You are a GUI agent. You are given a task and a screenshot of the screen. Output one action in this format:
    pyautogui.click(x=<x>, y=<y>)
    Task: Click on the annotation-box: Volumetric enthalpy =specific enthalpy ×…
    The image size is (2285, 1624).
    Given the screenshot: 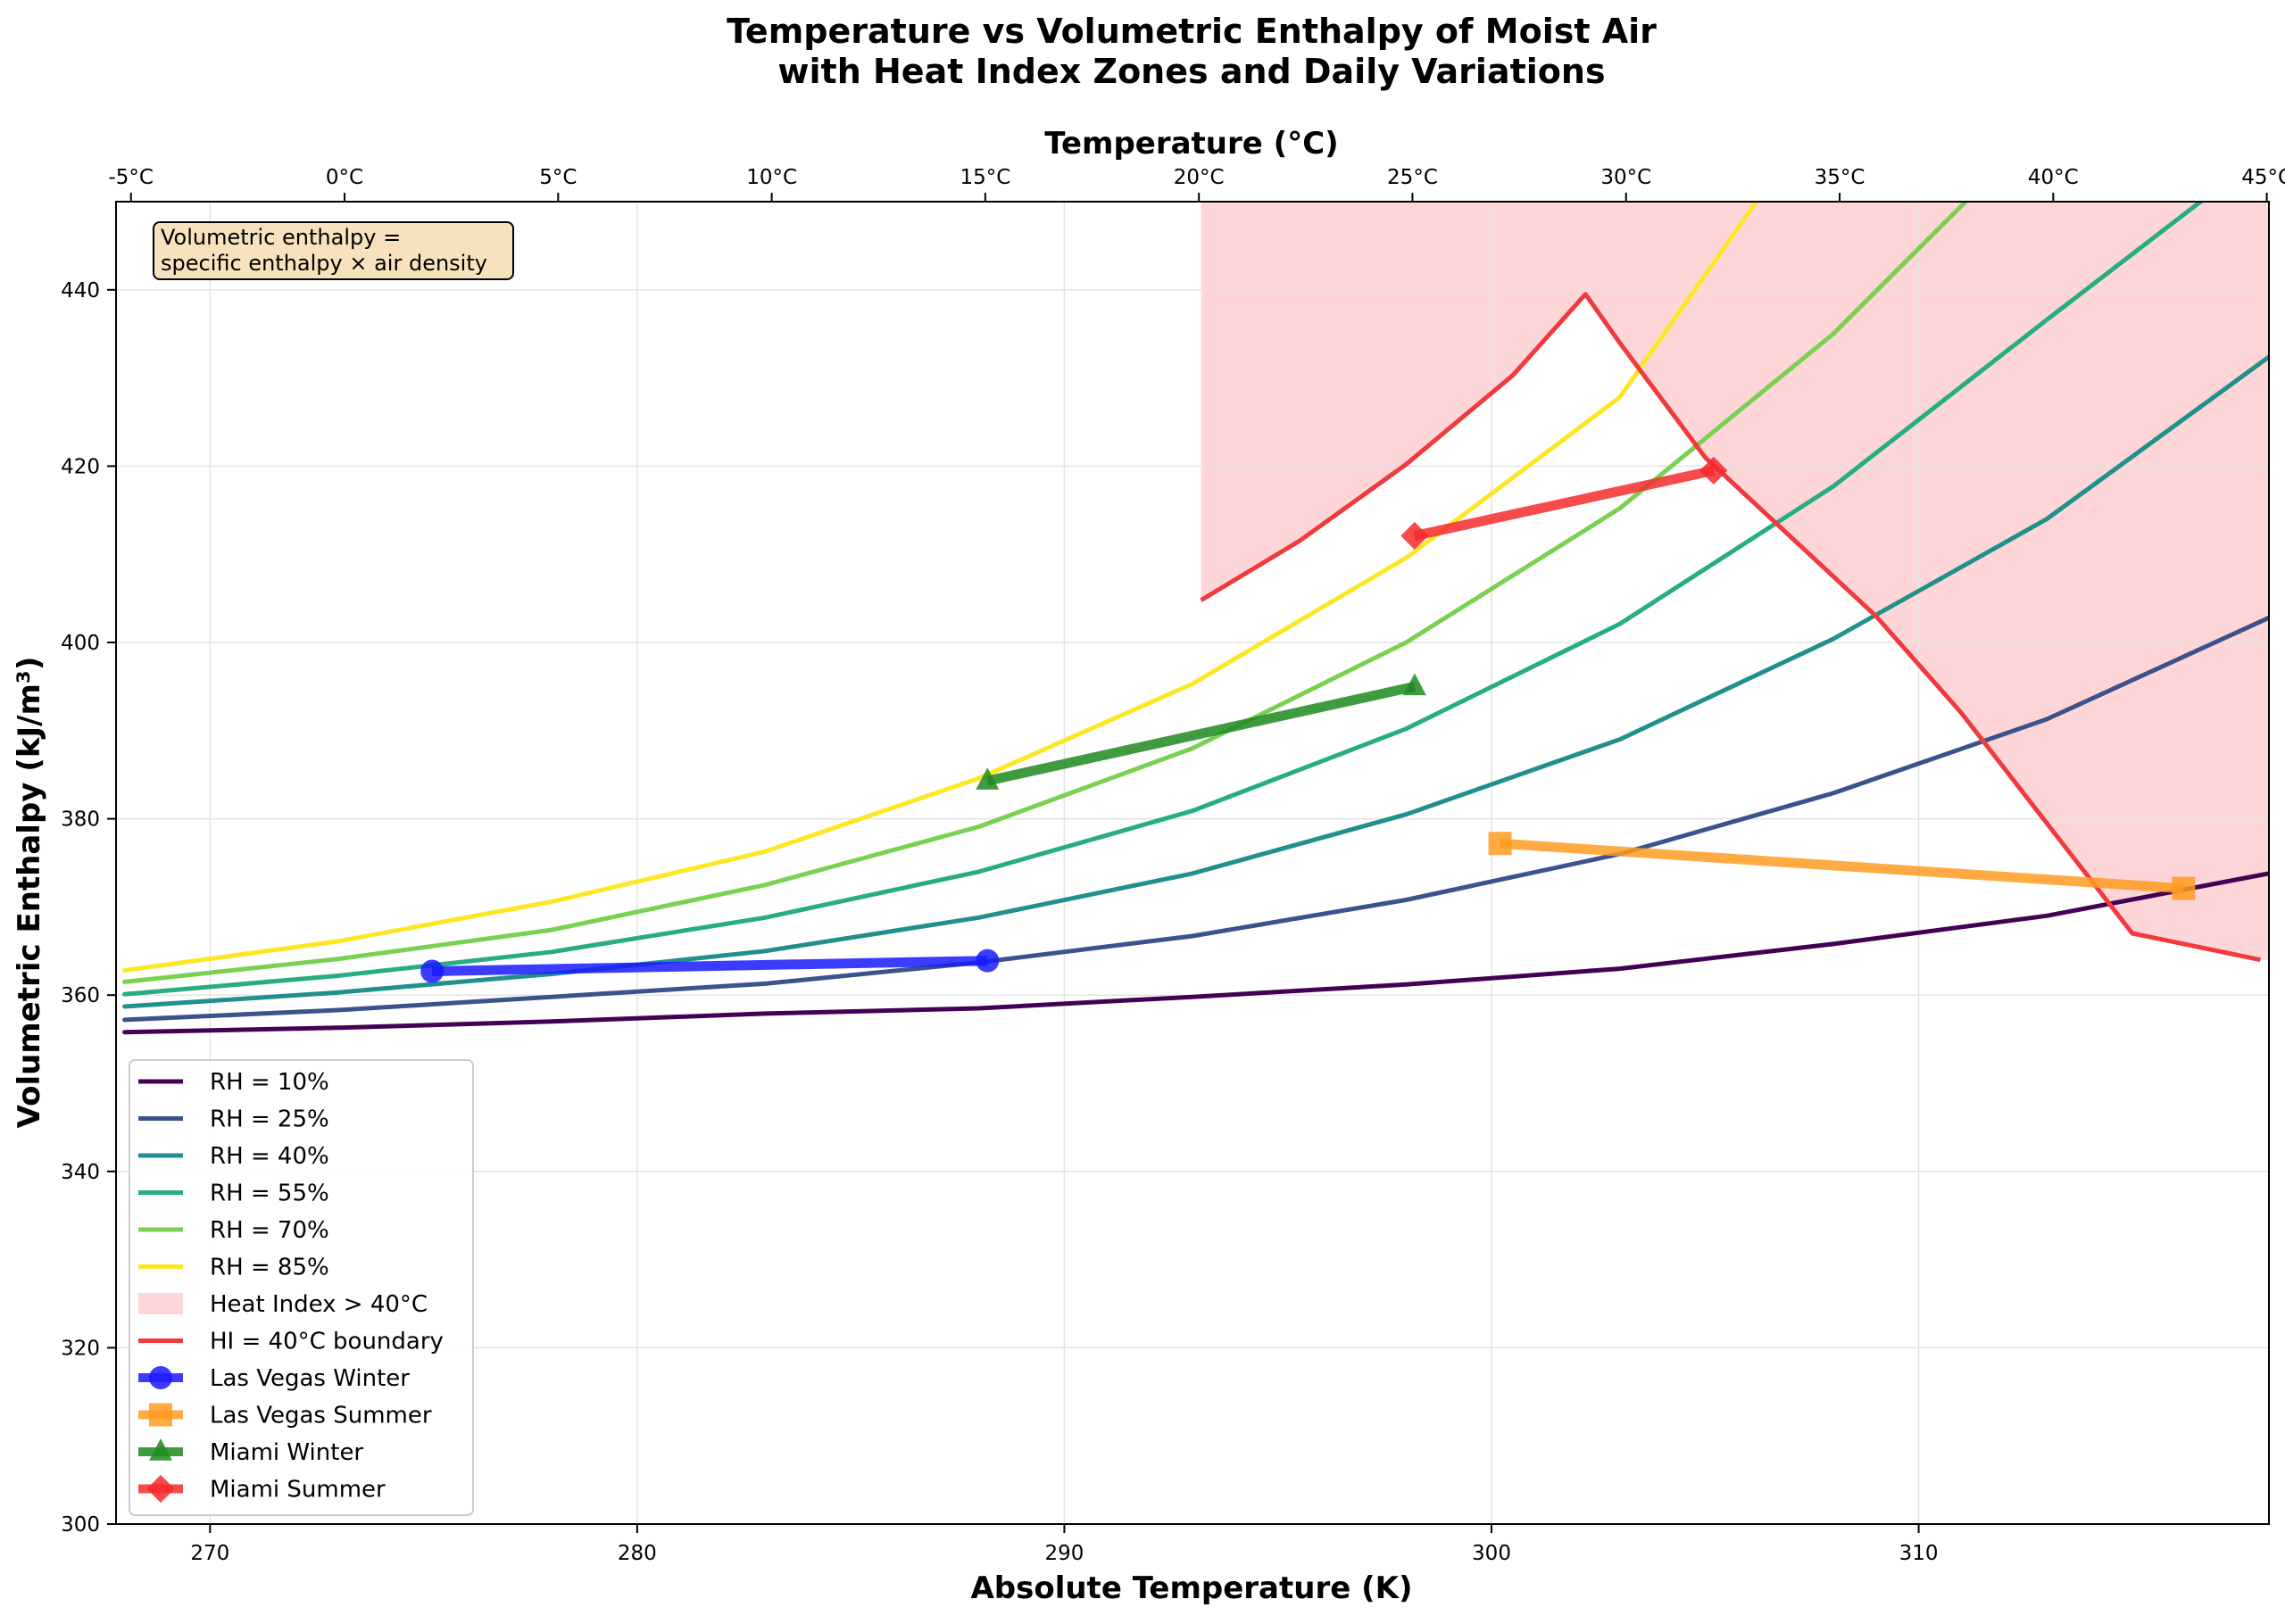 What is the action you would take?
    pyautogui.click(x=333, y=250)
    